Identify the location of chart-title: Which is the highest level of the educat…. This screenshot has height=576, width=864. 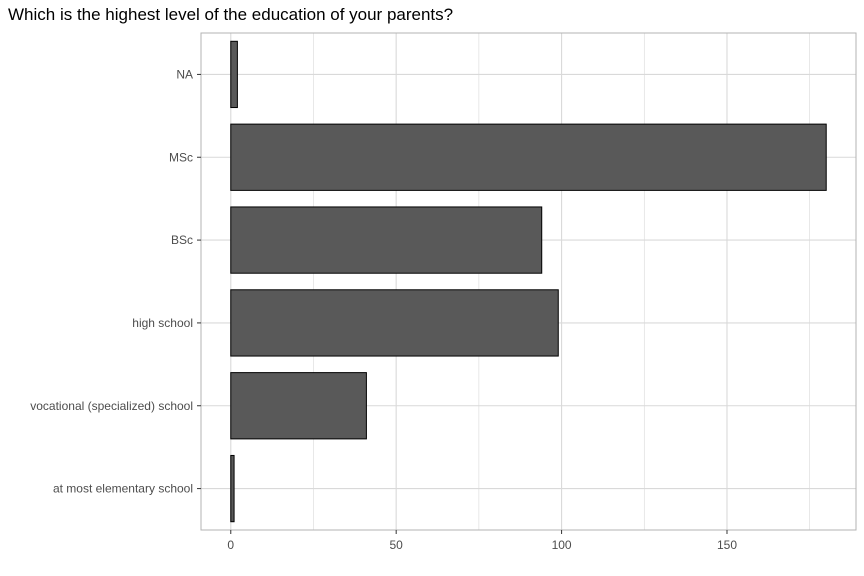
(231, 14).